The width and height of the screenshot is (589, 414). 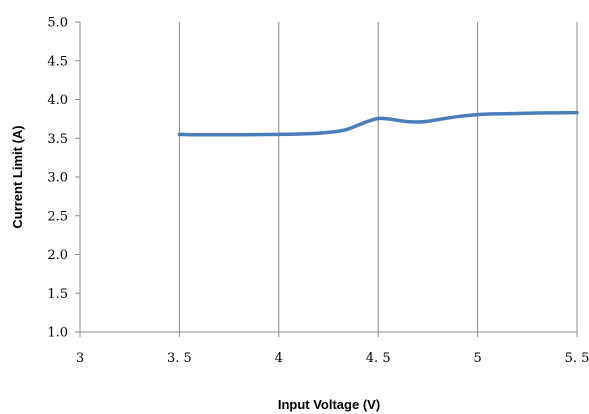 I want to click on y-tick-label: 1.5, so click(x=57, y=294).